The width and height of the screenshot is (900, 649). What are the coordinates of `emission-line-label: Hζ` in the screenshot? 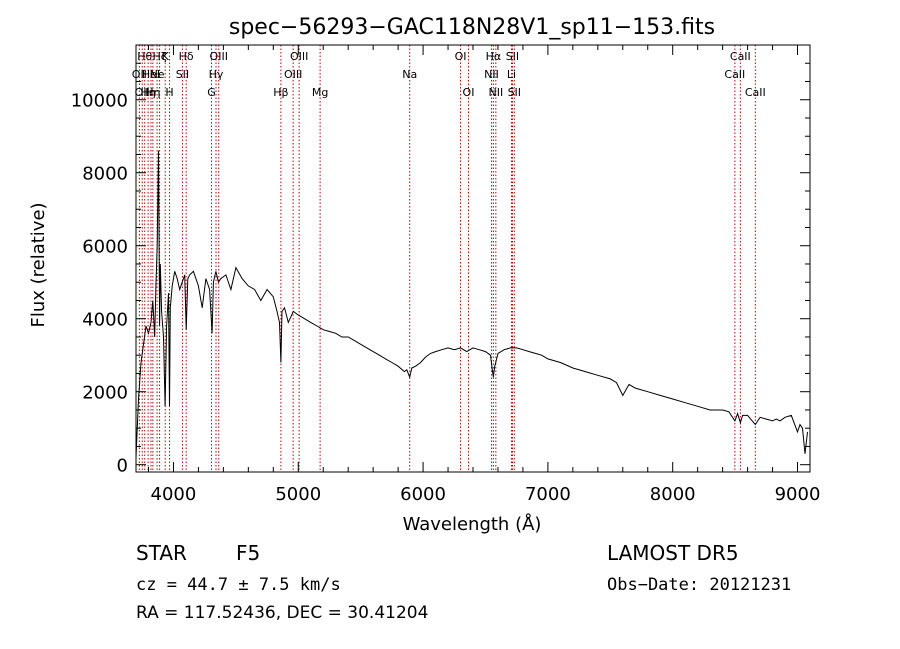 It's located at (159, 56).